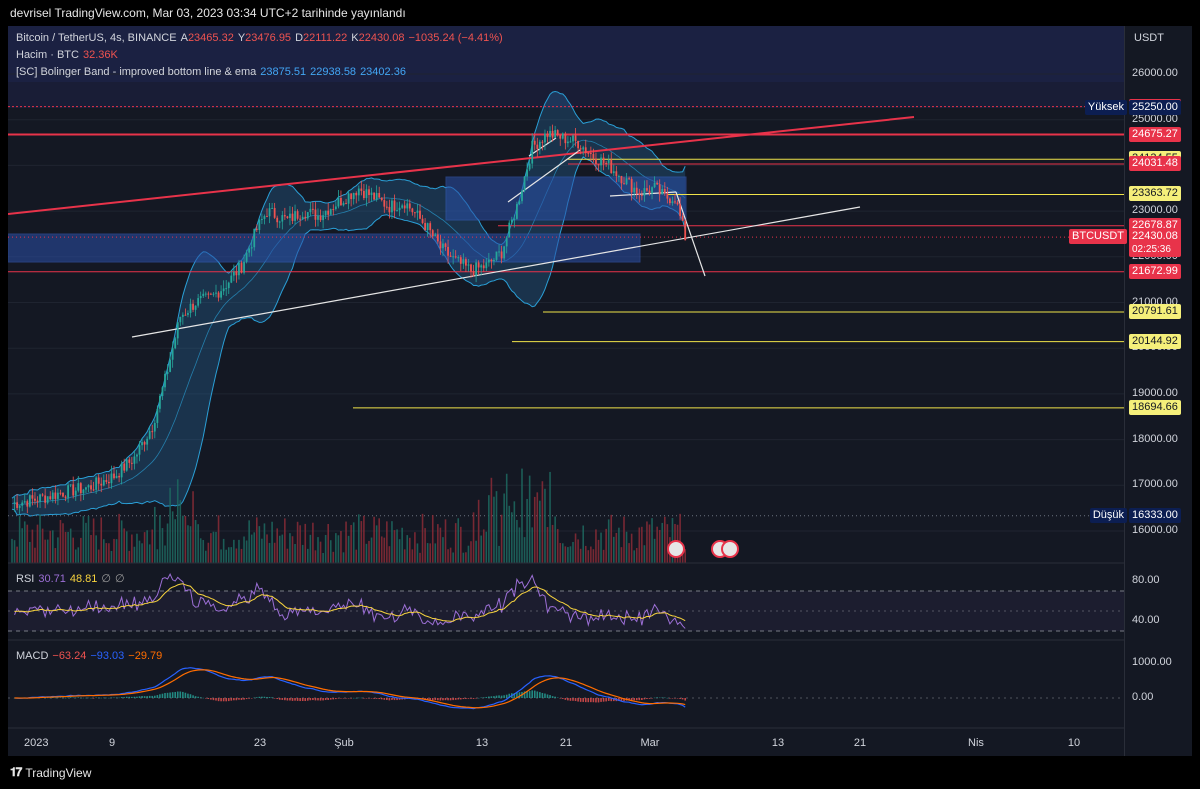 Image resolution: width=1200 pixels, height=789 pixels. I want to click on change-value: −1035.24 (−4.41%), so click(455, 38).